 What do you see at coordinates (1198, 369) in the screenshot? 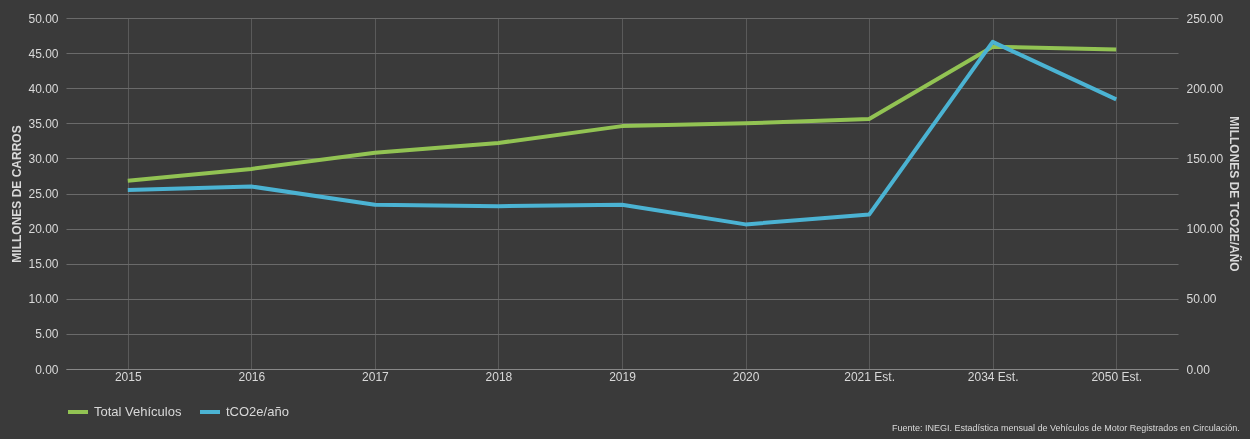
I see `y2-tick-label: 0.00` at bounding box center [1198, 369].